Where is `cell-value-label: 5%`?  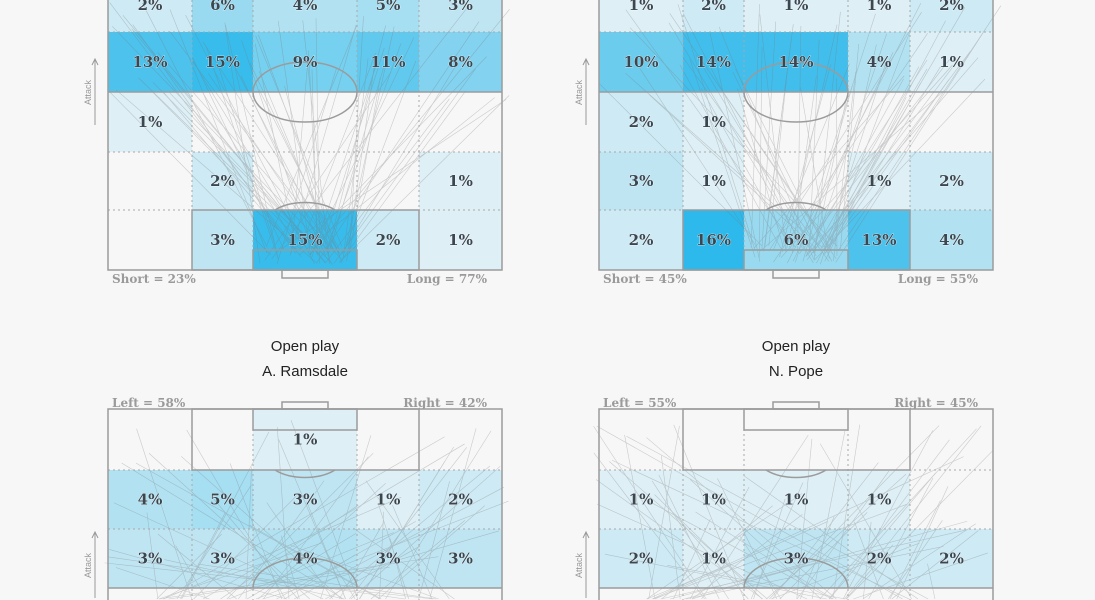
cell-value-label: 5% is located at coordinates (388, 7).